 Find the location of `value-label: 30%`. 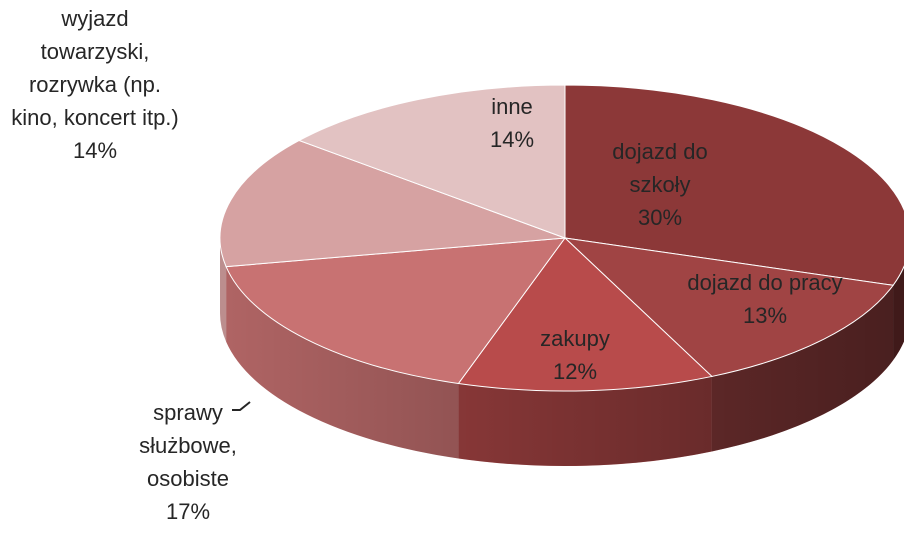

value-label: 30% is located at coordinates (660, 217).